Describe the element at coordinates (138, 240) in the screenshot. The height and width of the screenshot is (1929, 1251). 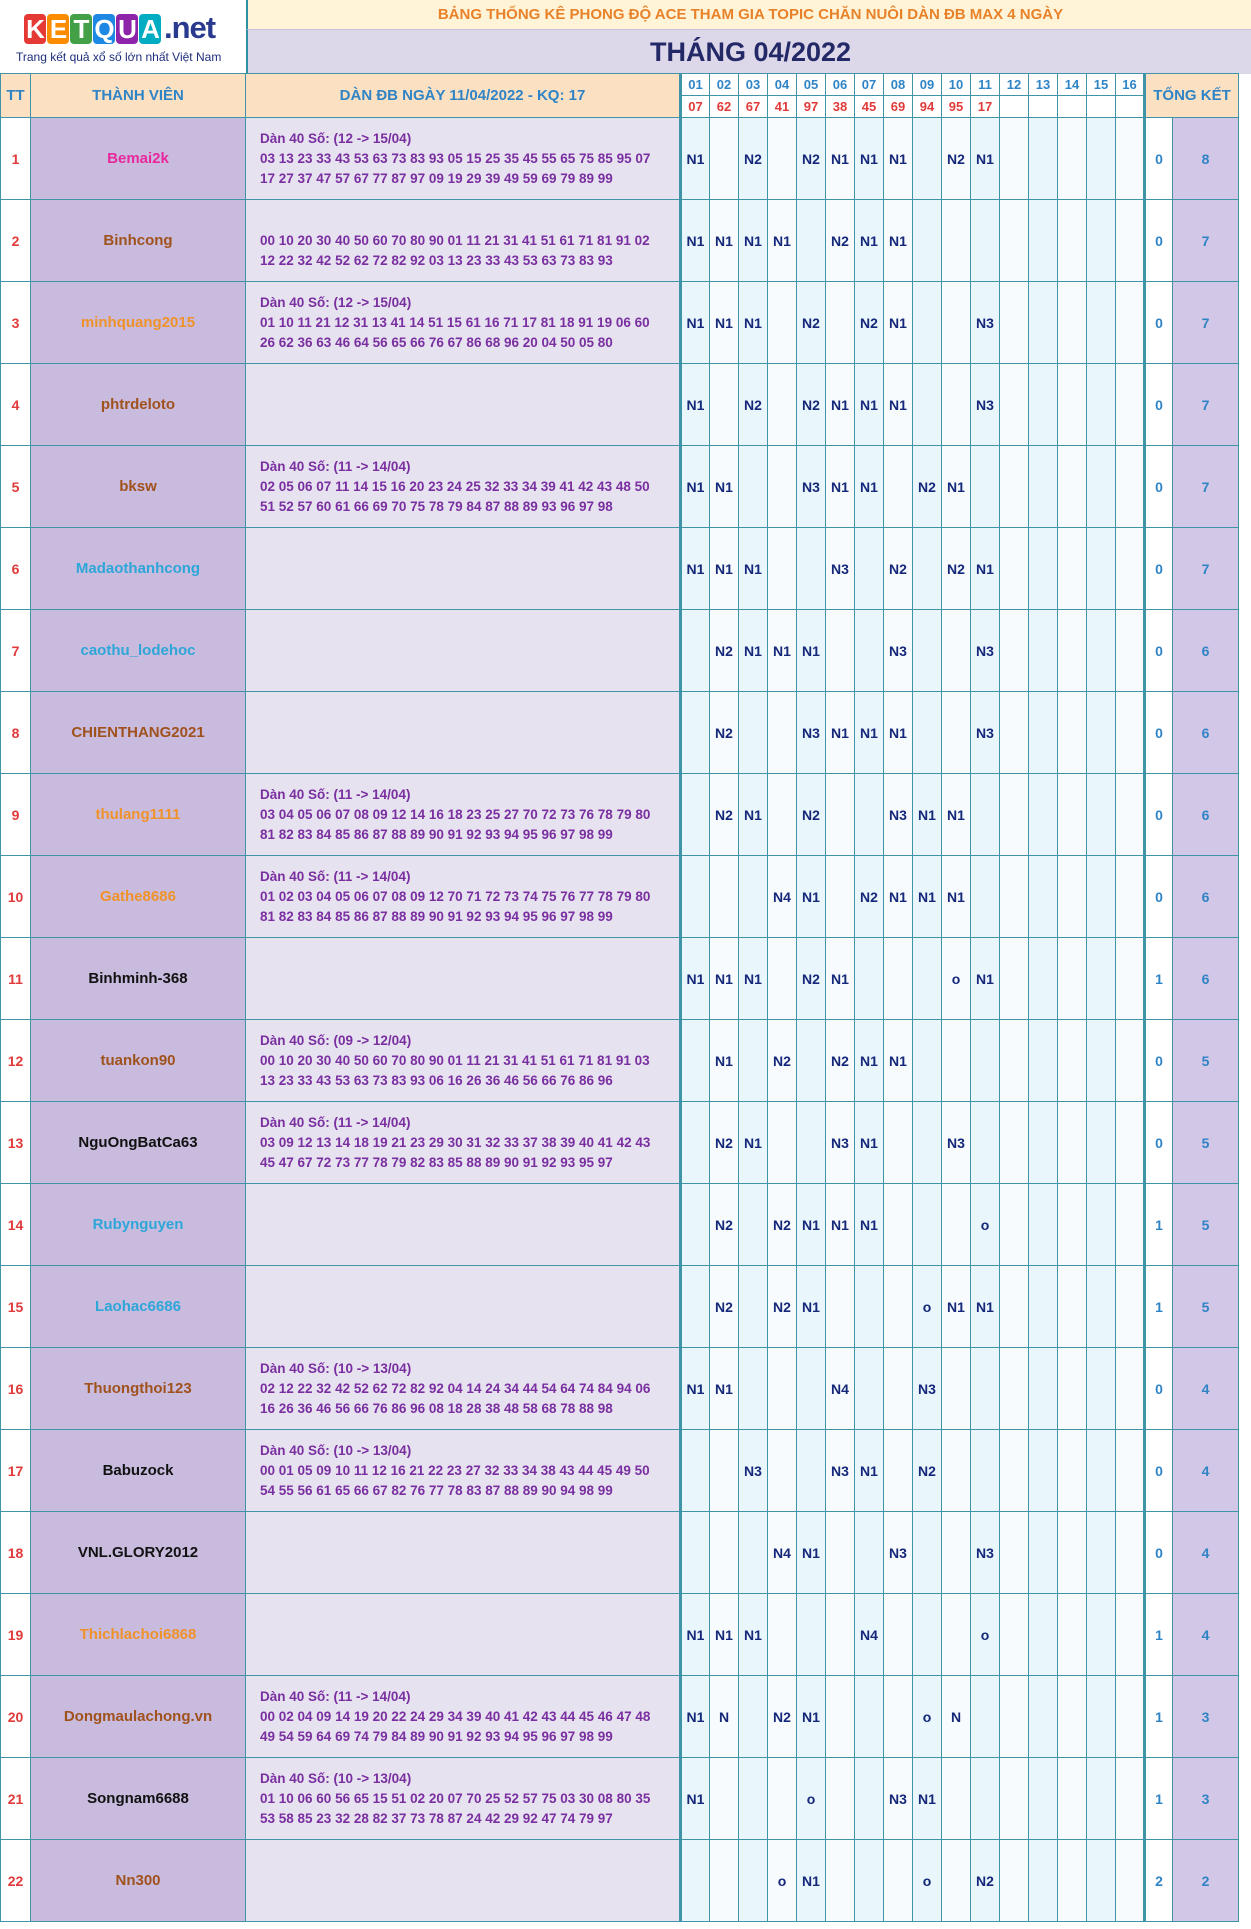
I see `member-name: Binhcong` at that location.